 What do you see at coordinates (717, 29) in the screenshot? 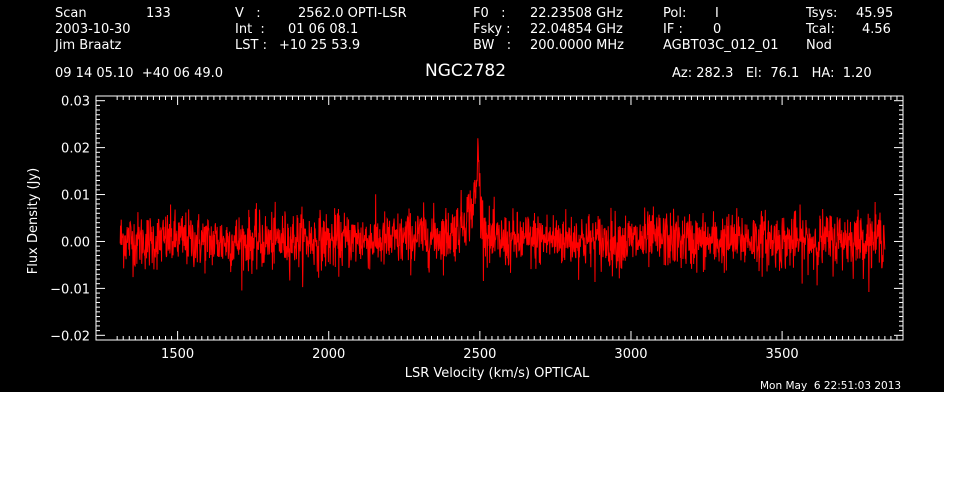
I see `if-value: 0` at bounding box center [717, 29].